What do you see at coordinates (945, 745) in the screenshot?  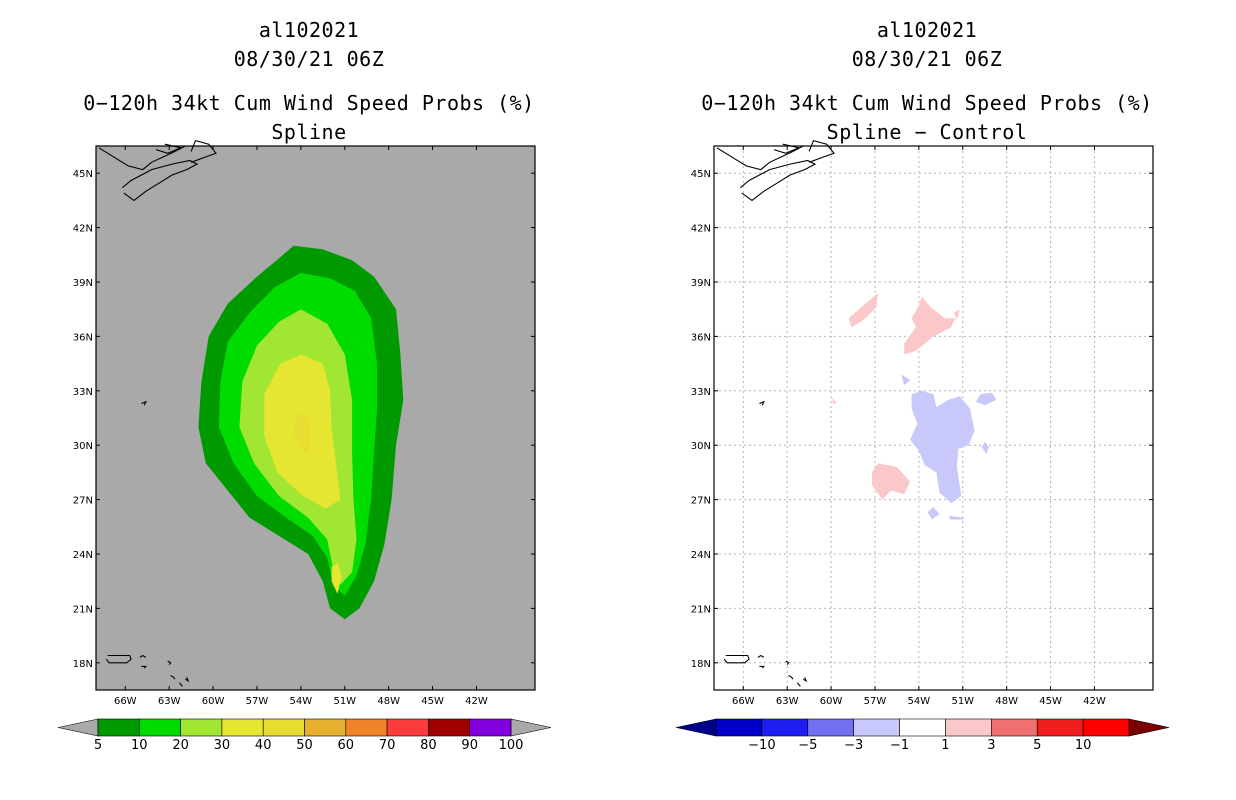 I see `colorbar-label: 1` at bounding box center [945, 745].